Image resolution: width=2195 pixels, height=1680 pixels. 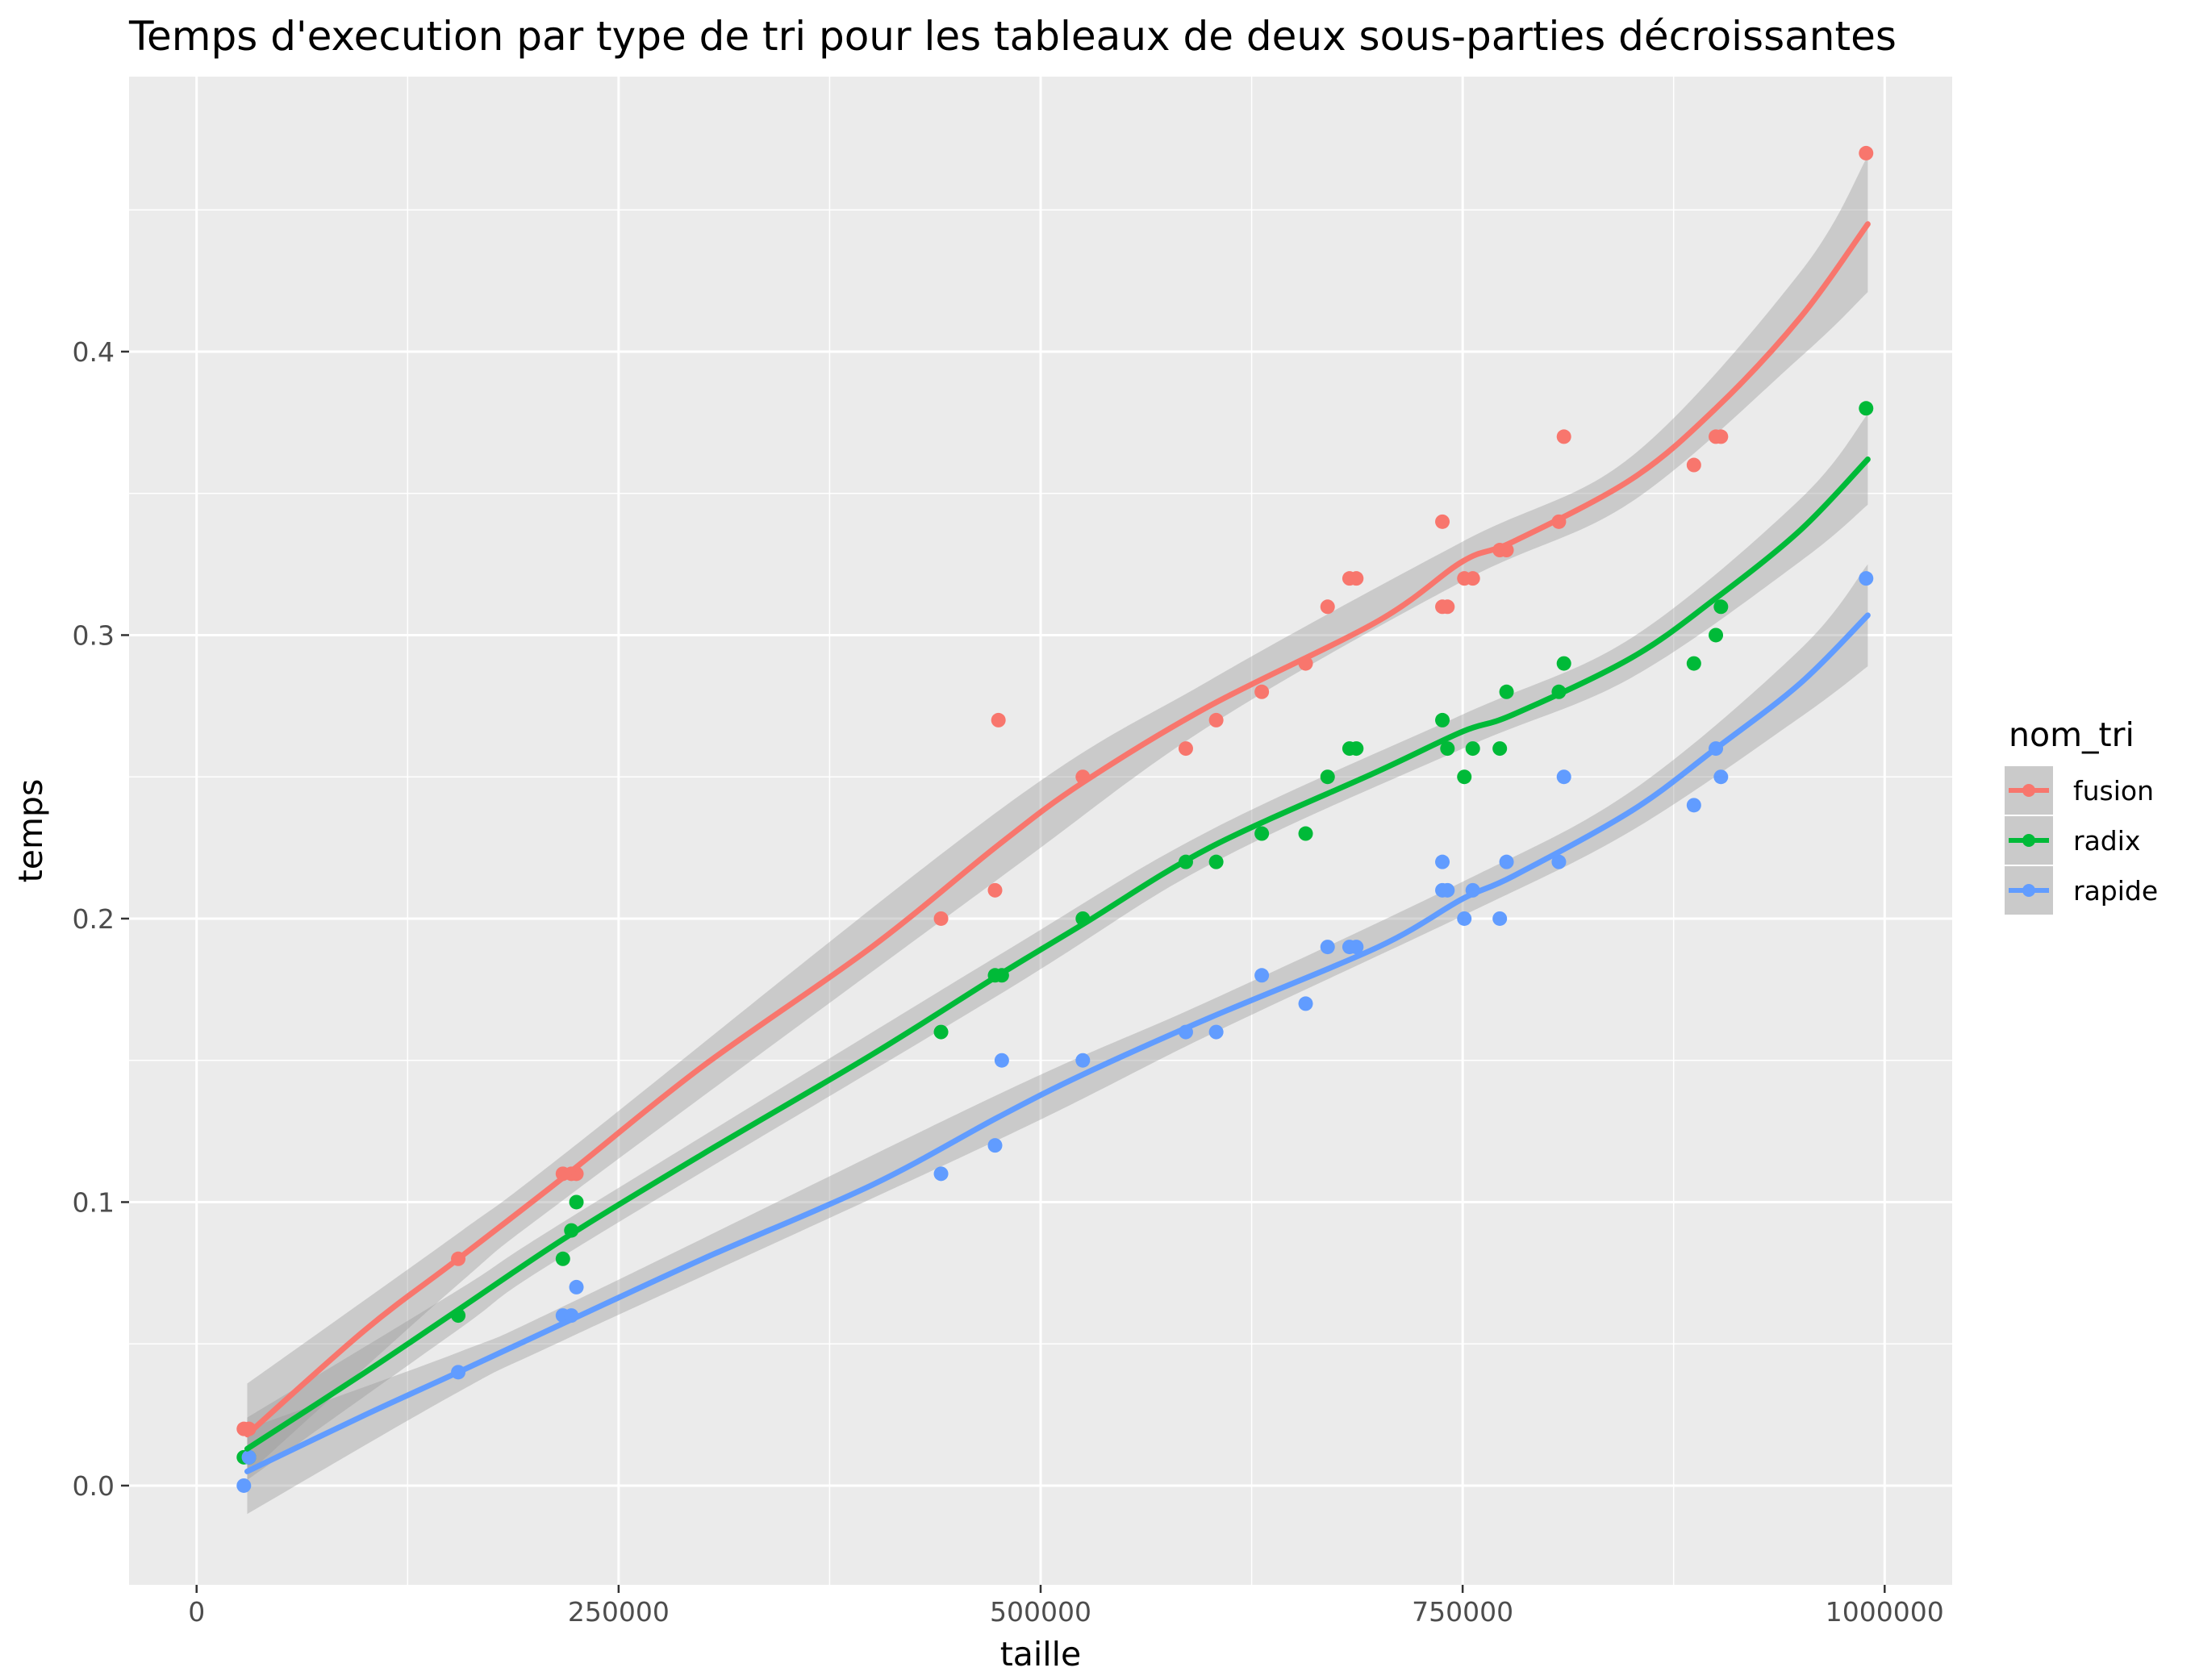 I want to click on x-tick-label: 250000, so click(x=619, y=1612).